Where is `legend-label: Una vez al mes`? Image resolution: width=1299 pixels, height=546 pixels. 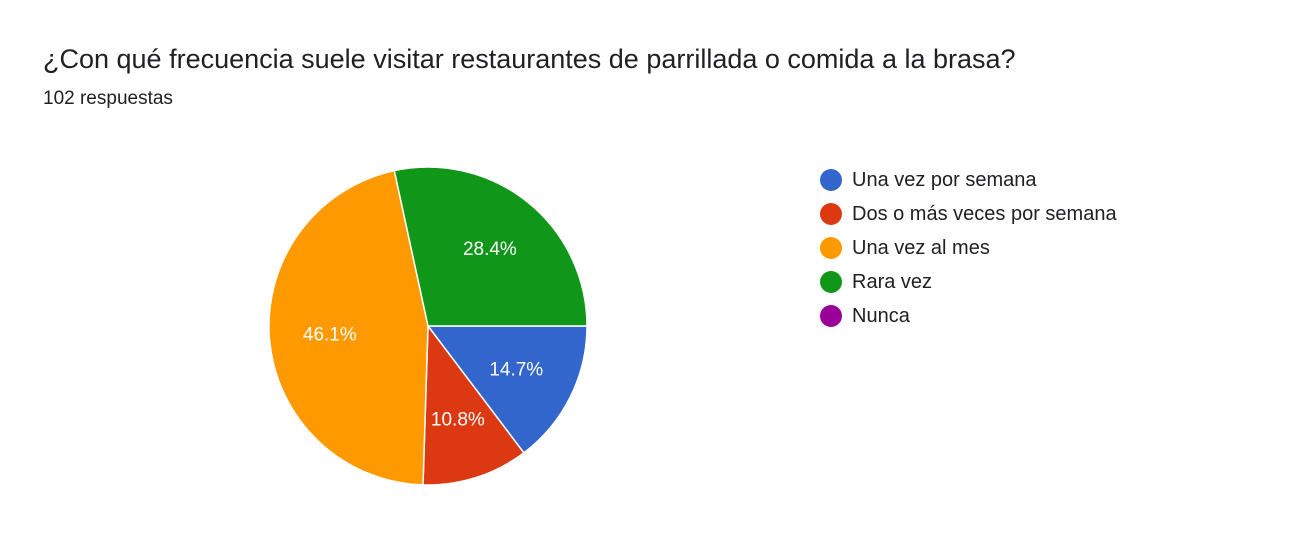 legend-label: Una vez al mes is located at coordinates (921, 247).